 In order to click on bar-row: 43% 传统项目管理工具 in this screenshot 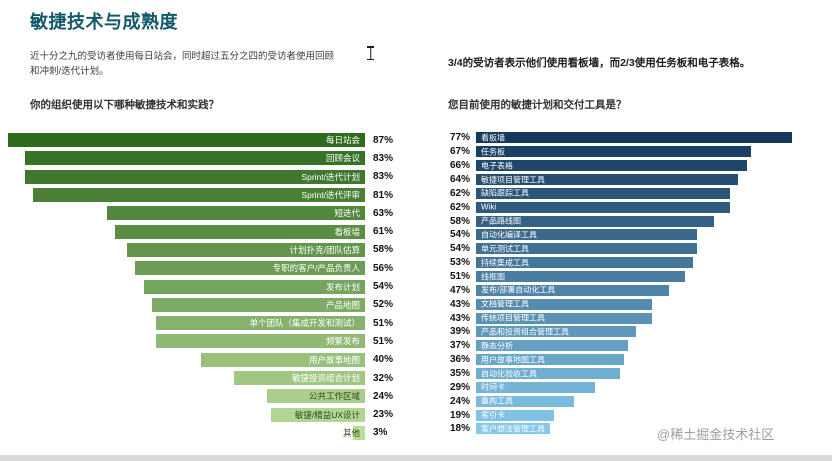, I will do `click(636, 318)`.